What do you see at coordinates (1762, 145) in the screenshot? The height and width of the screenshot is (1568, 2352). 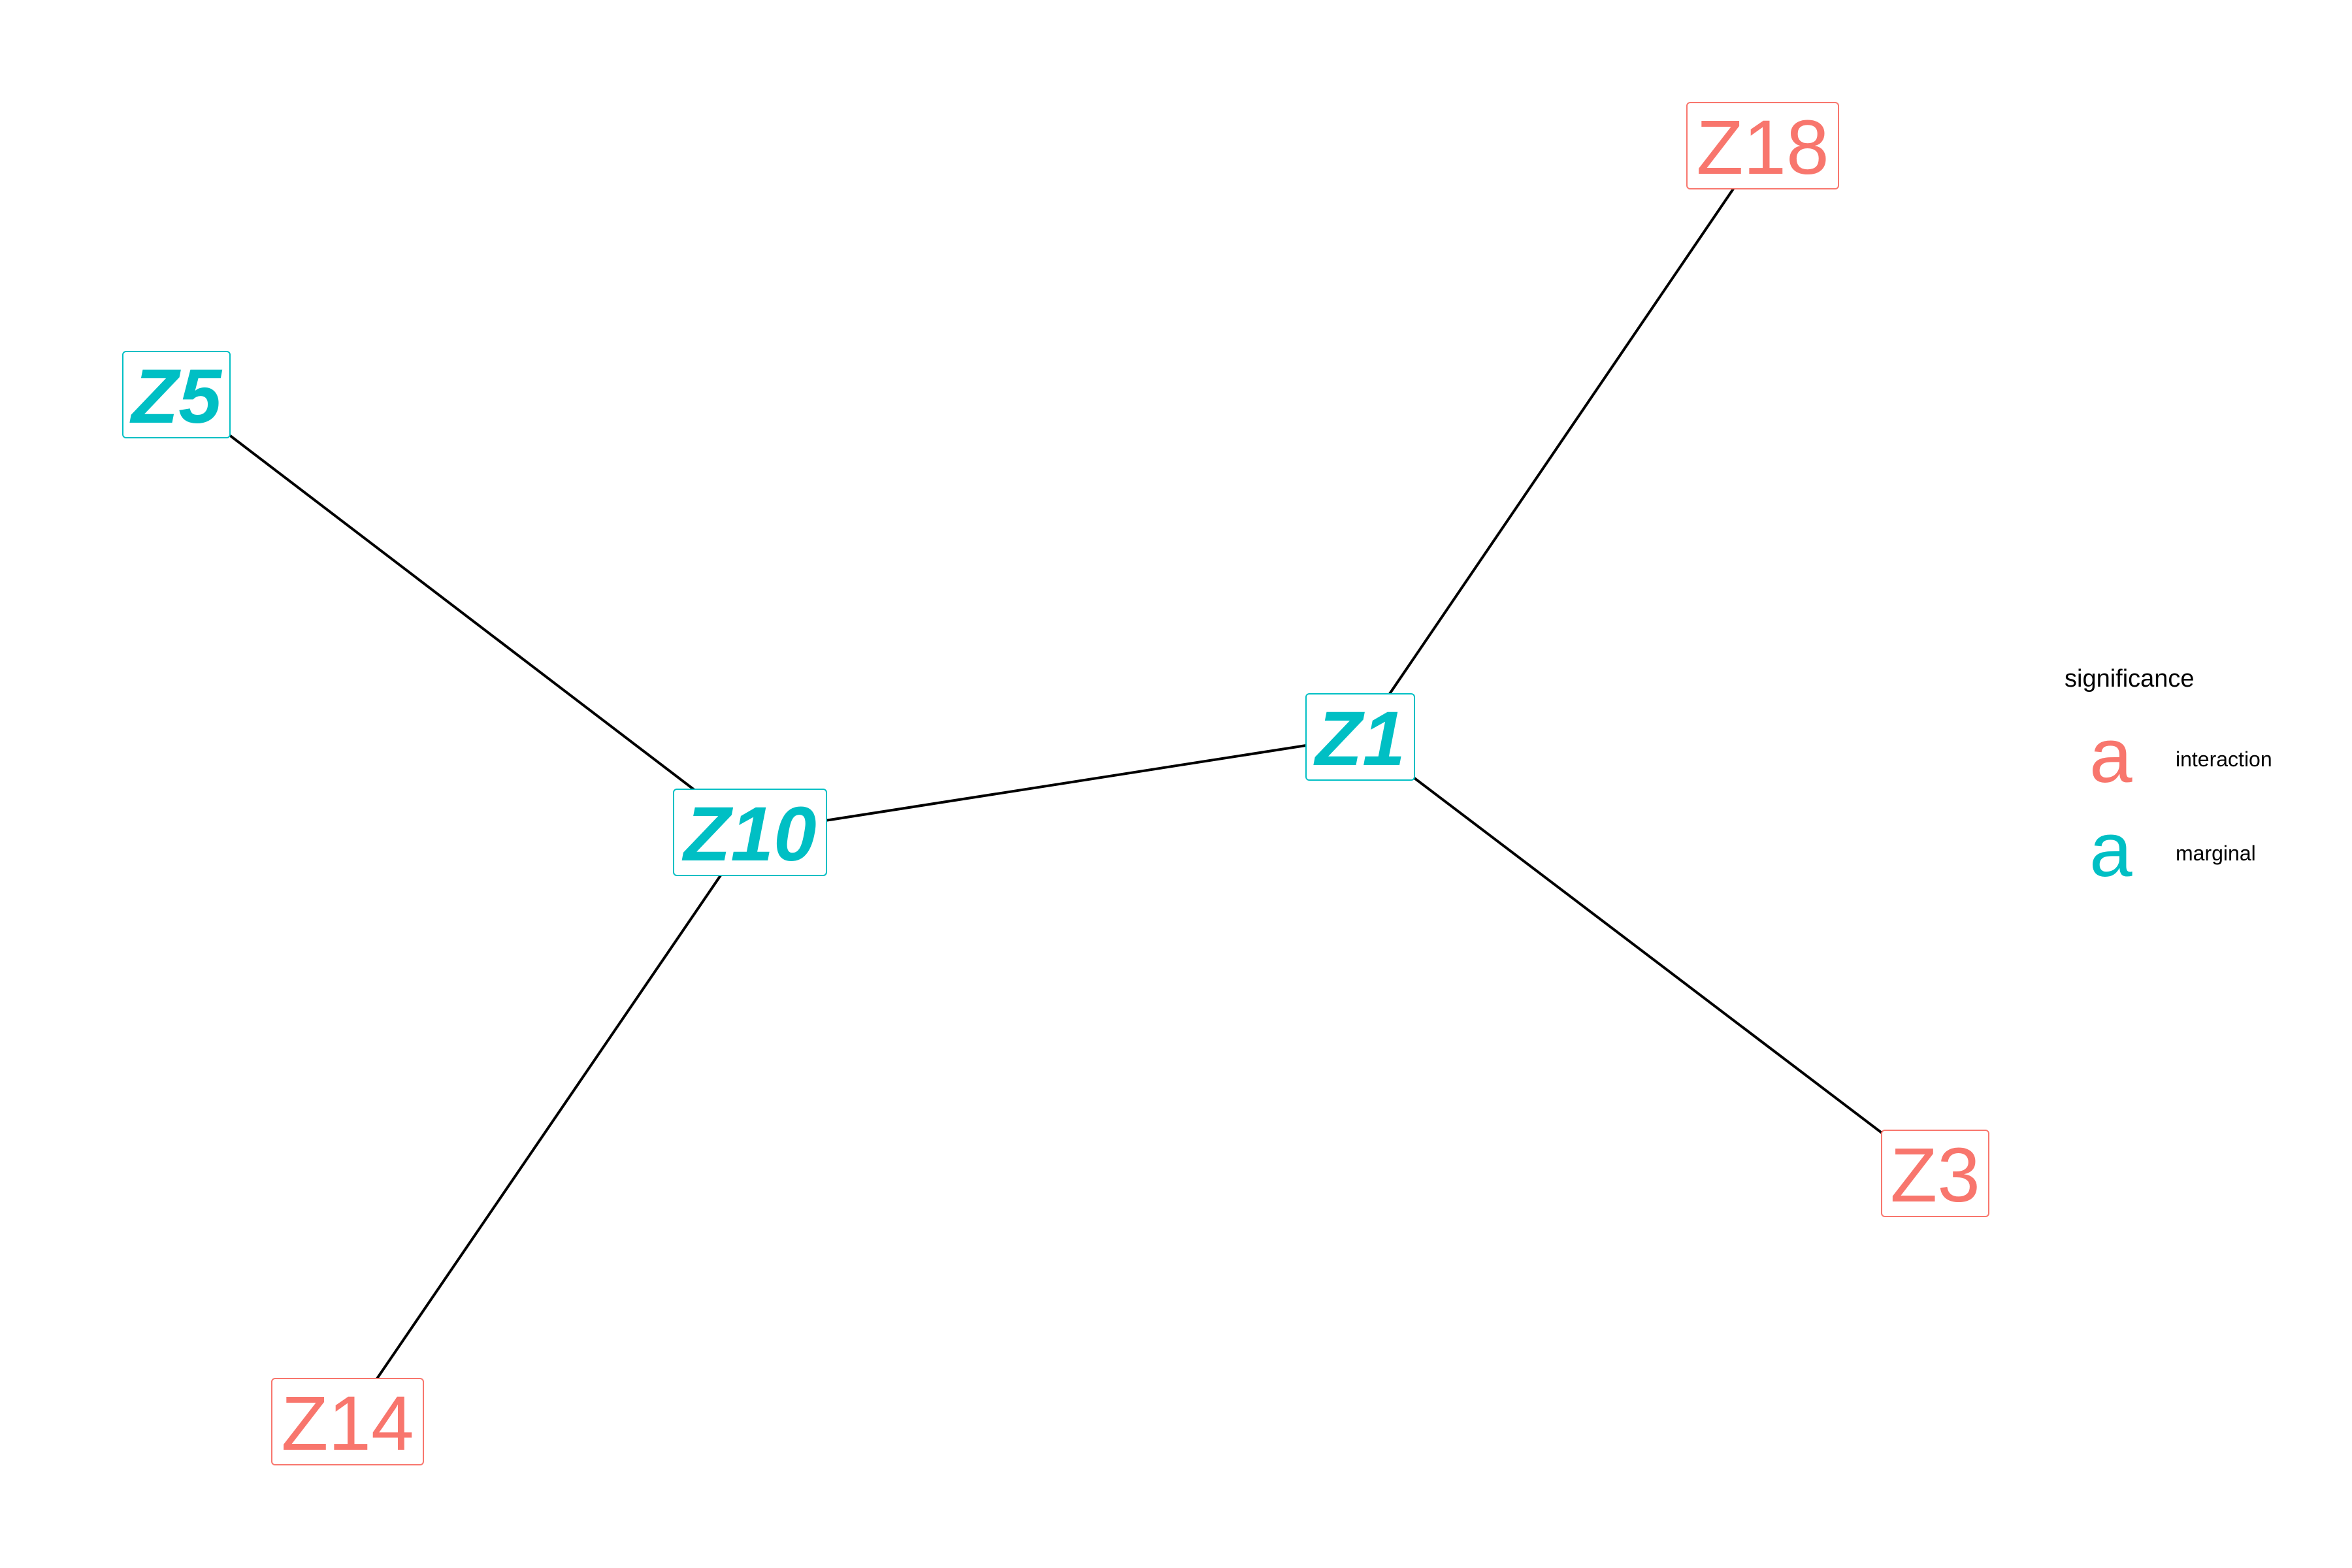 I see `node-z18: Z18` at bounding box center [1762, 145].